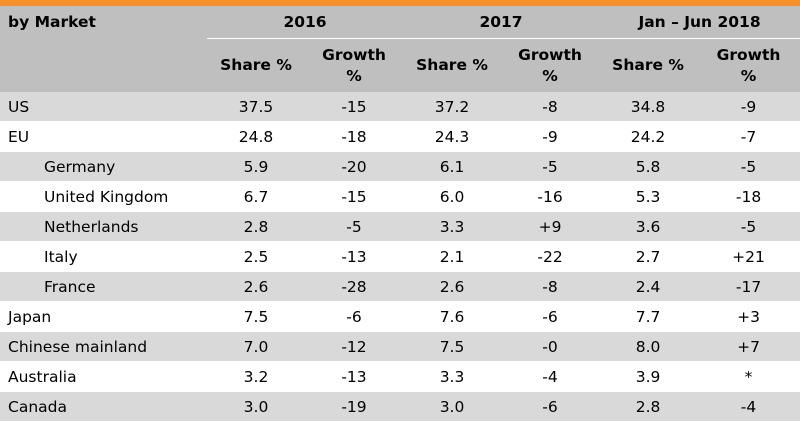 The width and height of the screenshot is (800, 422). What do you see at coordinates (648, 376) in the screenshot?
I see `share-value-cell: 3.9` at bounding box center [648, 376].